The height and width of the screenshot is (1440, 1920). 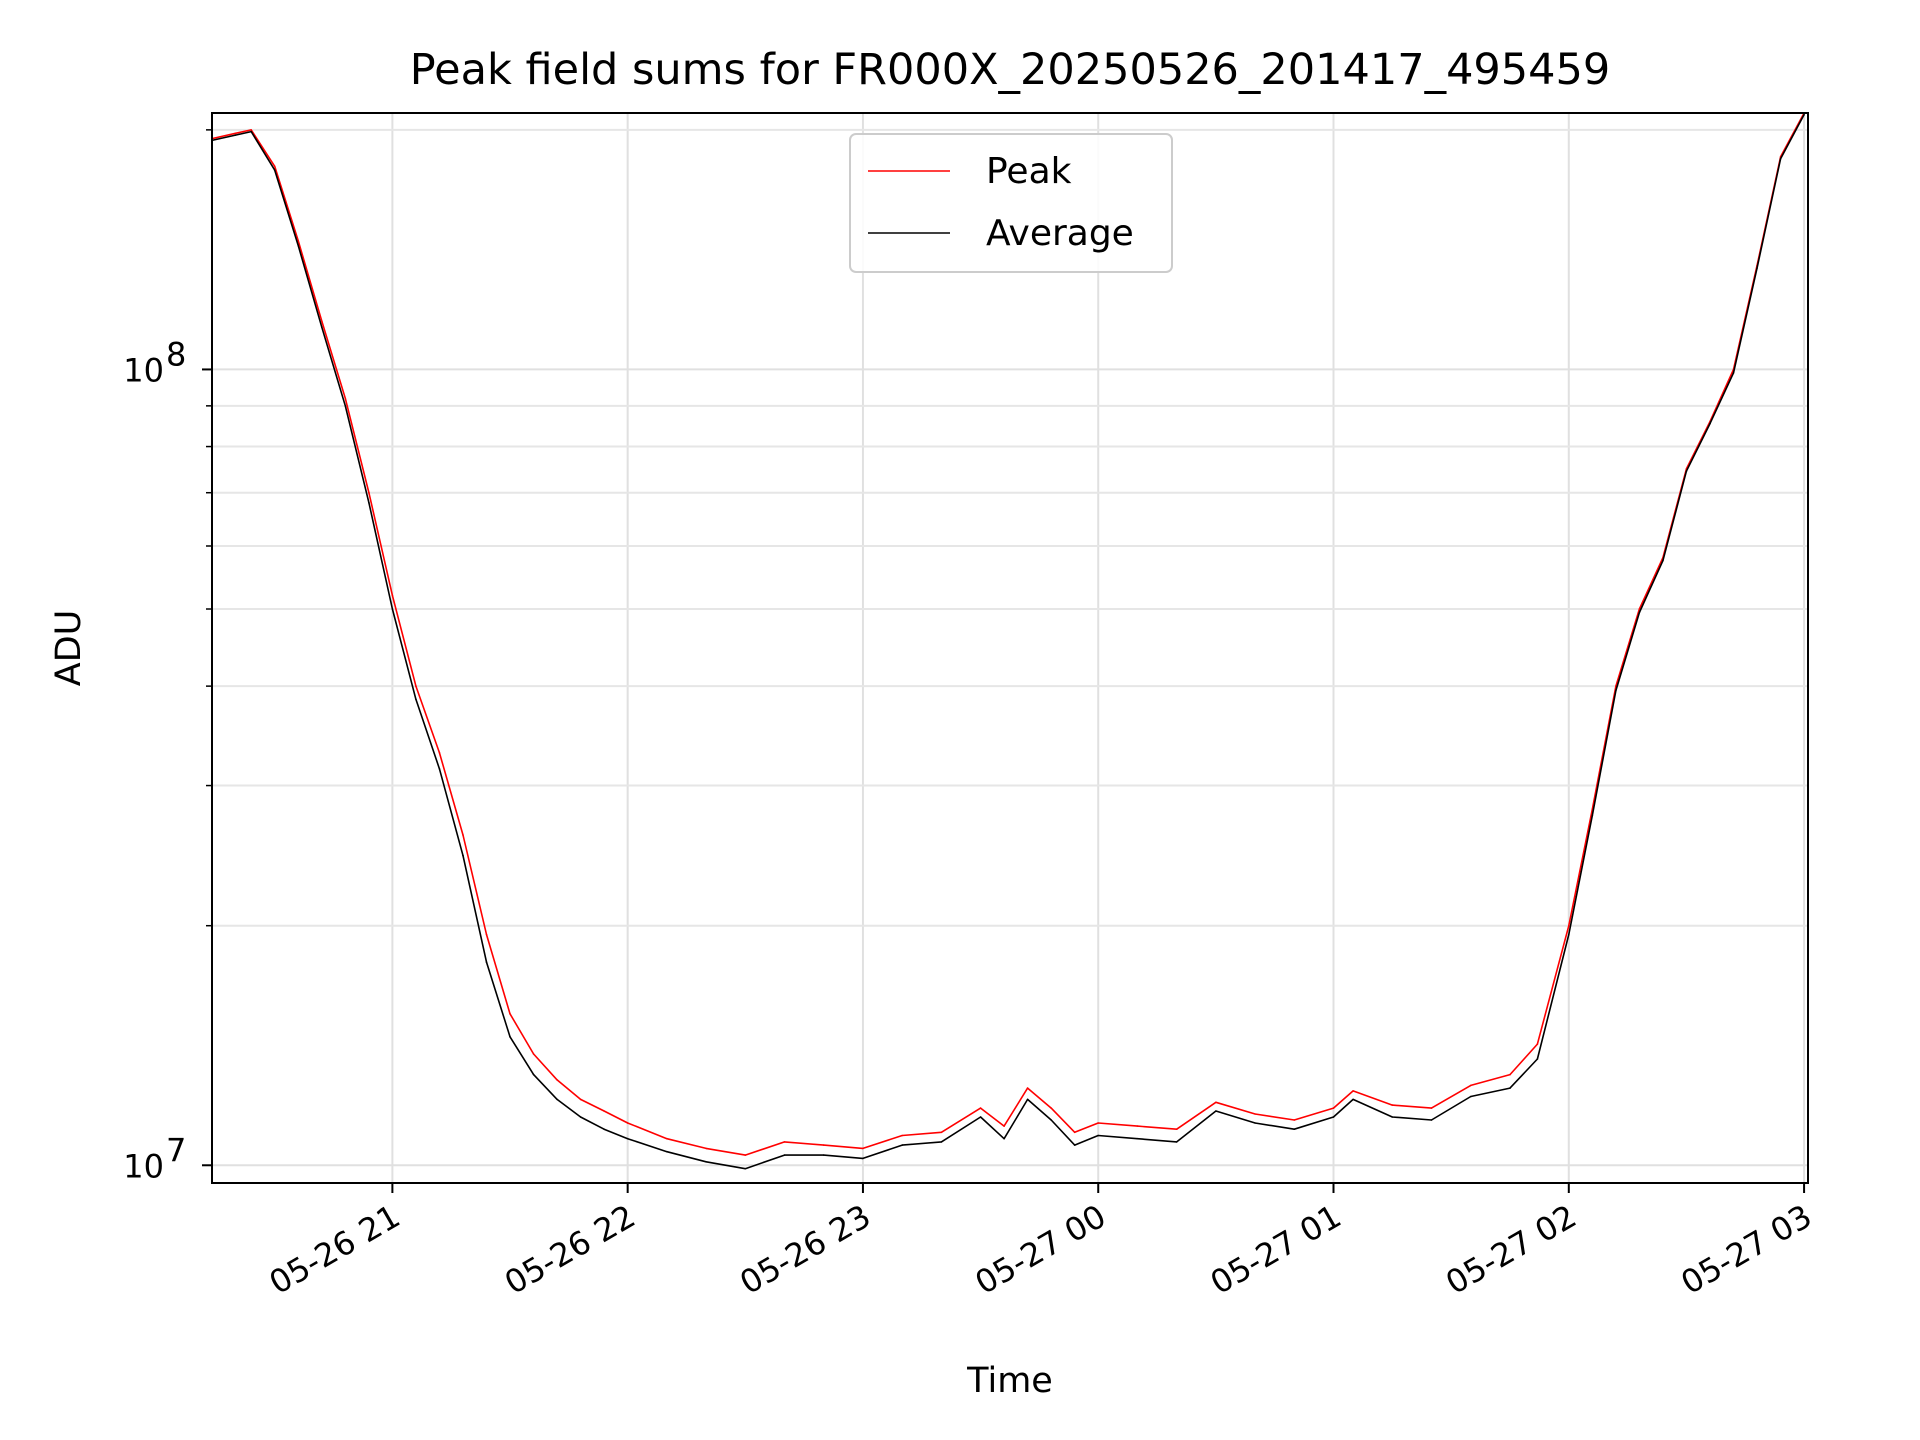 What do you see at coordinates (69, 648) in the screenshot?
I see `y-axis-label: ADU` at bounding box center [69, 648].